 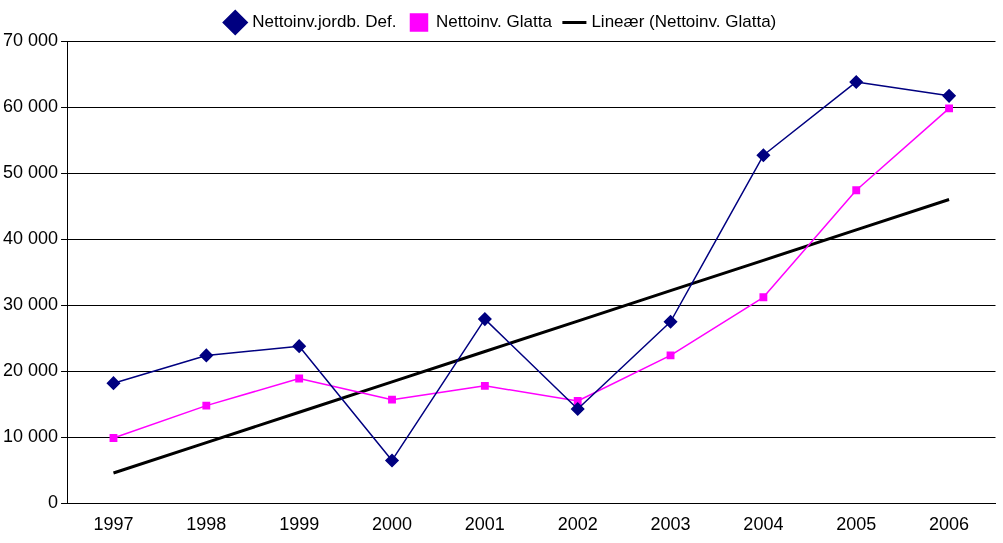 I want to click on y-tick-label: 50 000, so click(x=30, y=172).